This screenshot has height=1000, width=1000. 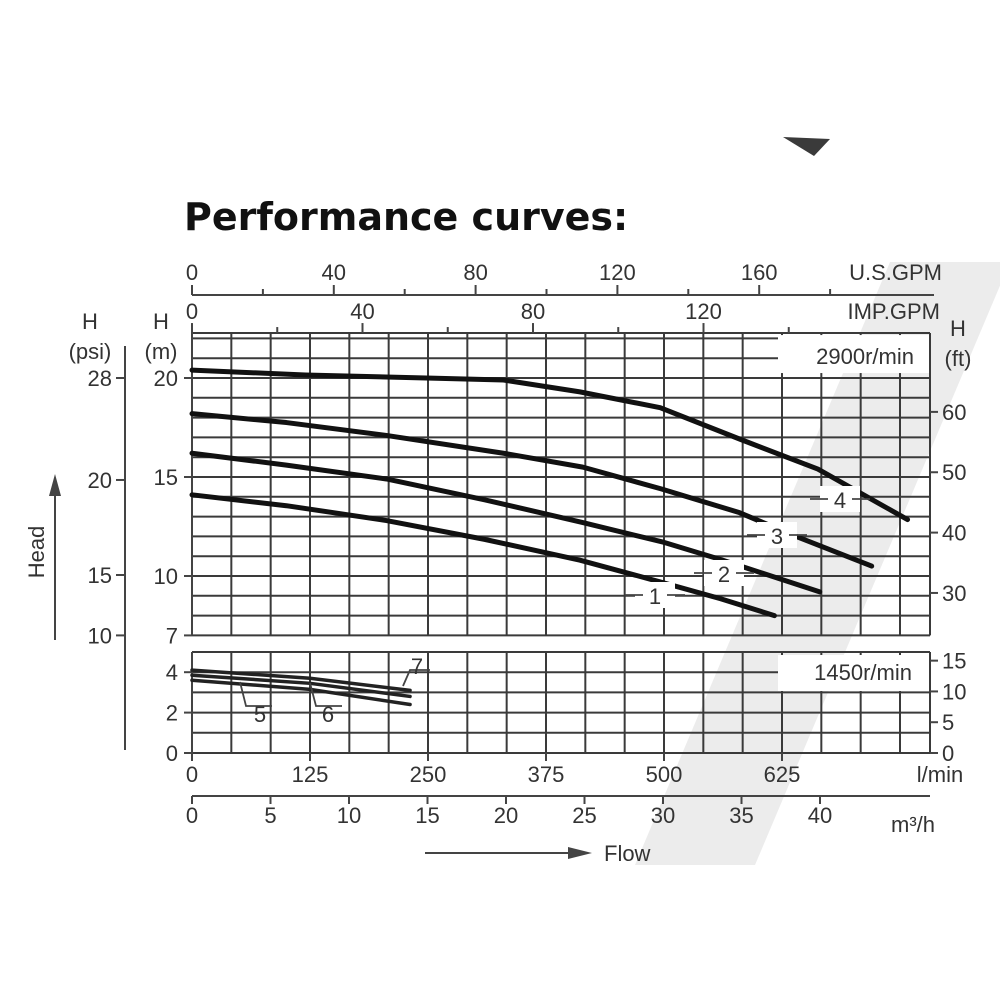 I want to click on ft-tick-label: 40, so click(x=954, y=533).